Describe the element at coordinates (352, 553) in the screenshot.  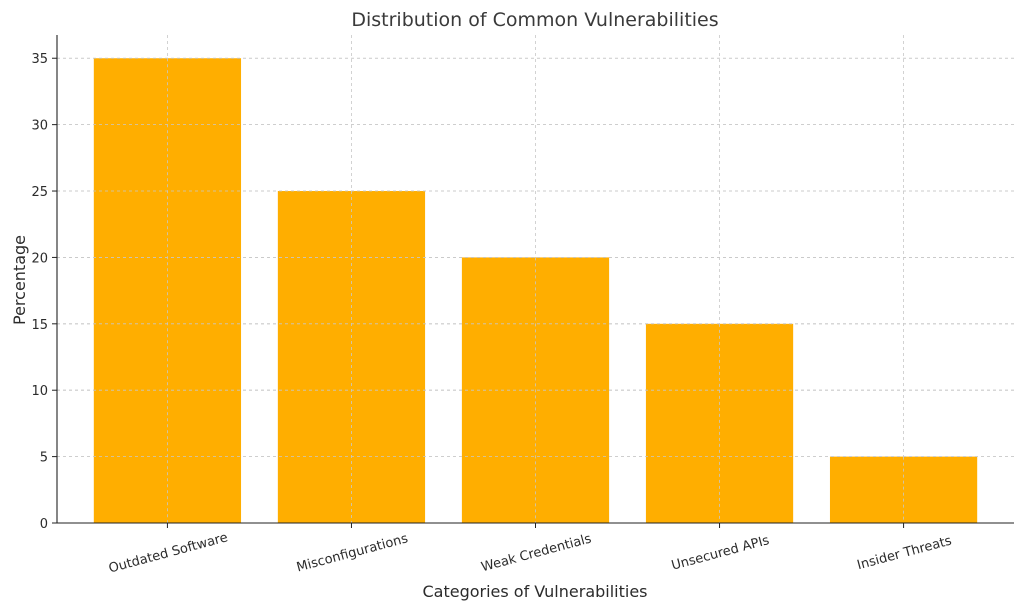
I see `x-tick-label-1: Misconfigurations` at that location.